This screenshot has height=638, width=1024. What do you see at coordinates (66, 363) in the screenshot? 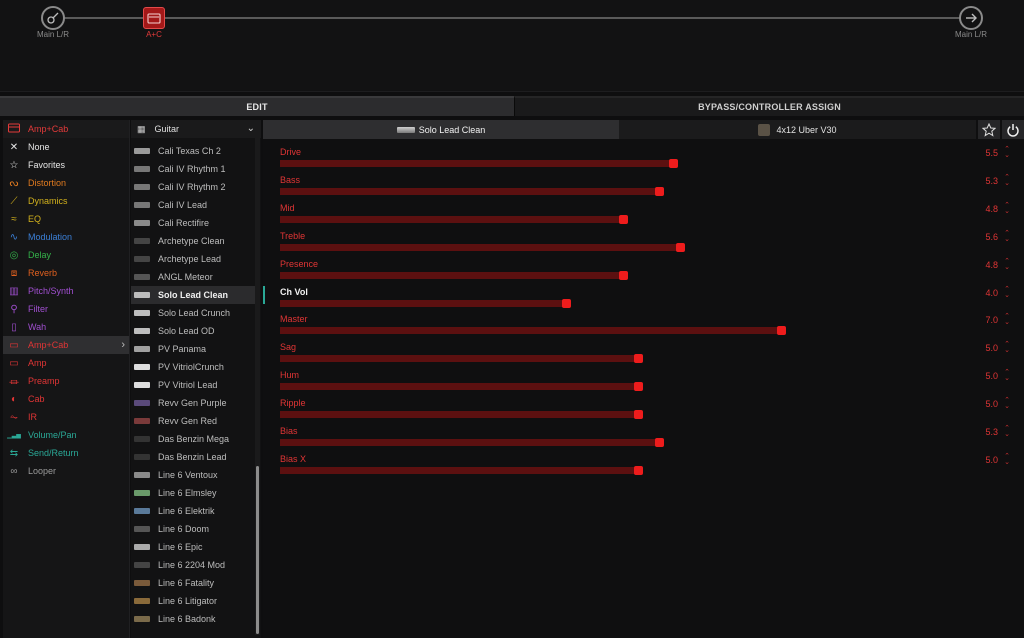
I see `category-item-amp: ▭ Amp` at bounding box center [66, 363].